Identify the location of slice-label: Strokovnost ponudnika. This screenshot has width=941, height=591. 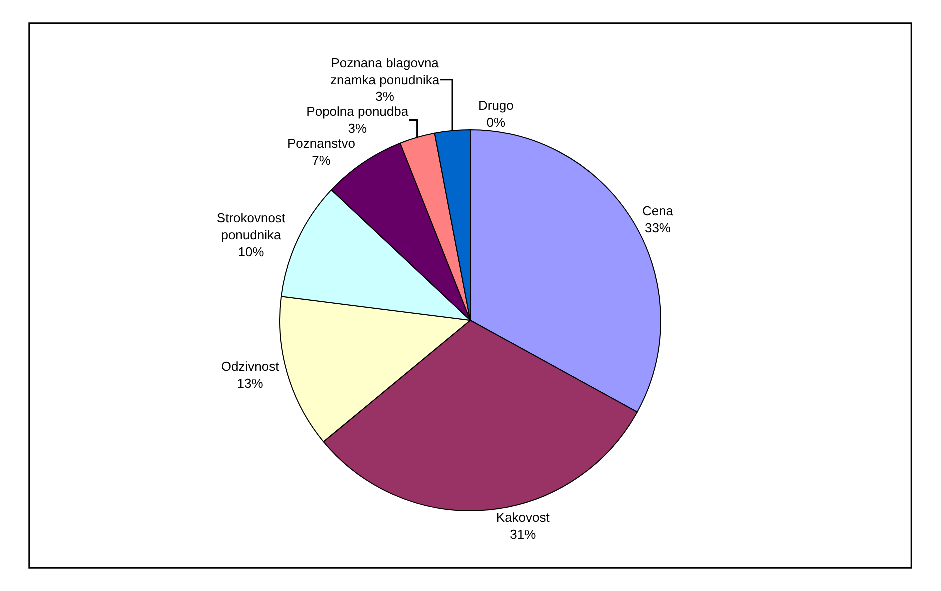
(251, 226).